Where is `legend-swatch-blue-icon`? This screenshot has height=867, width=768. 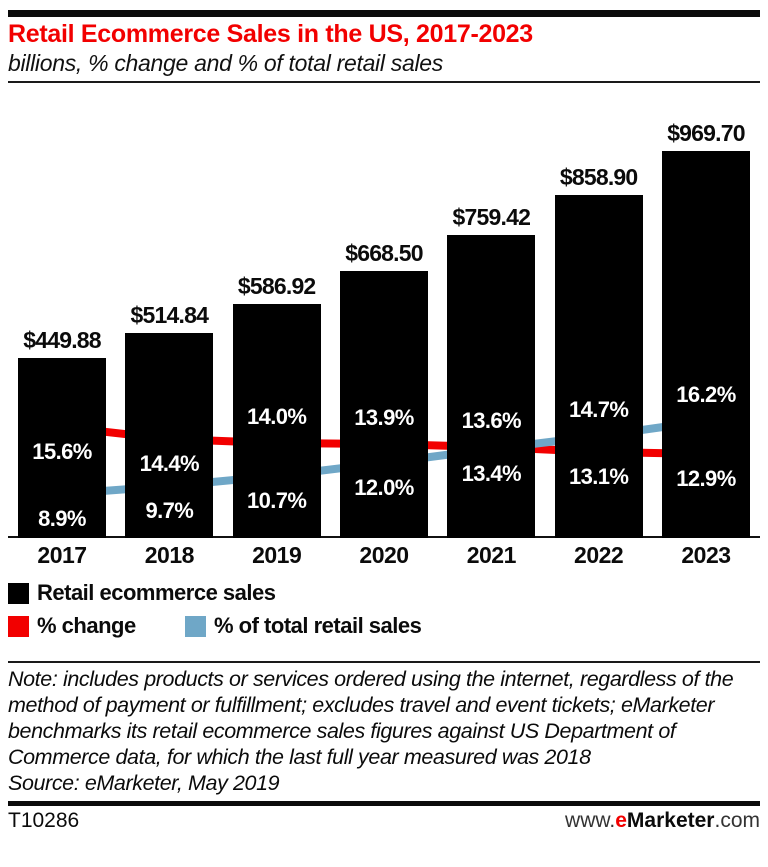
legend-swatch-blue-icon is located at coordinates (195, 626).